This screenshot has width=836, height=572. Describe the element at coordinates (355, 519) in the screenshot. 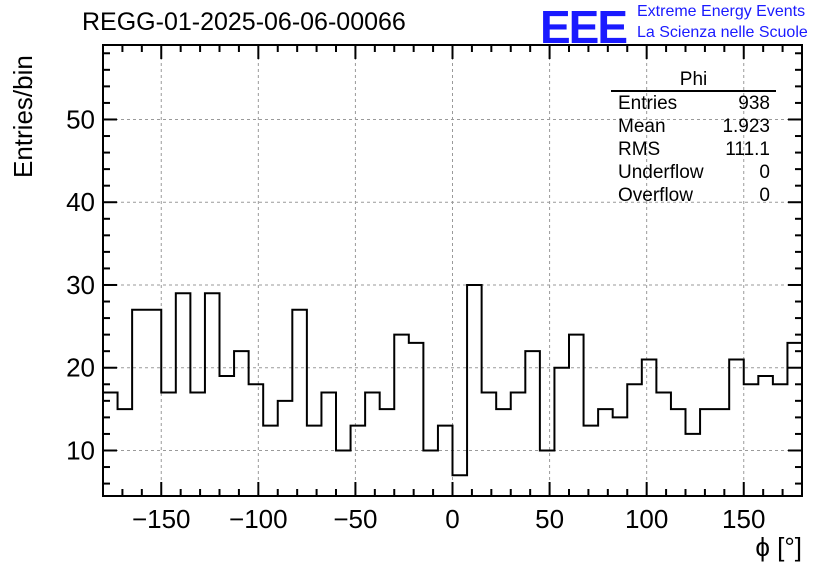

I see `x-tick-label: −50` at that location.